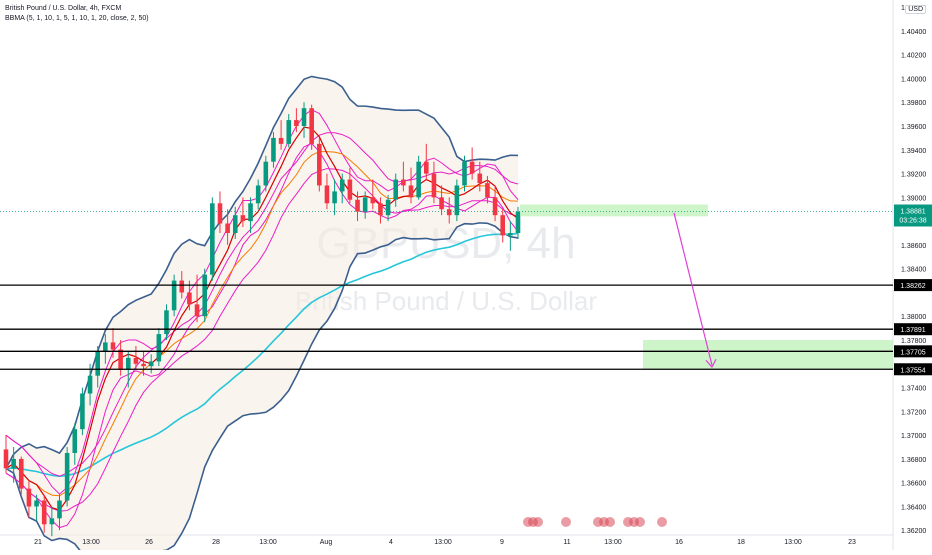  Describe the element at coordinates (63, 8) in the screenshot. I see `symbol-title: British Pound / U.S. Dollar, 4h, FXCM` at that location.